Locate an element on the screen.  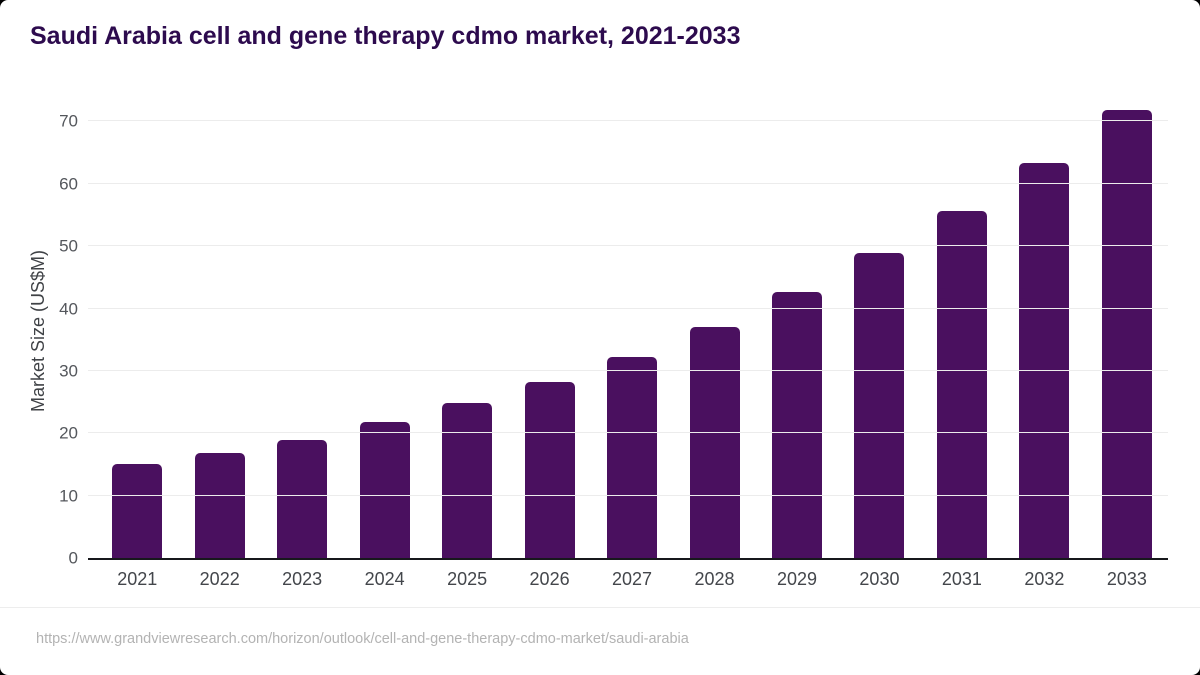
x-tick-label-2033: 2033 is located at coordinates (1126, 579).